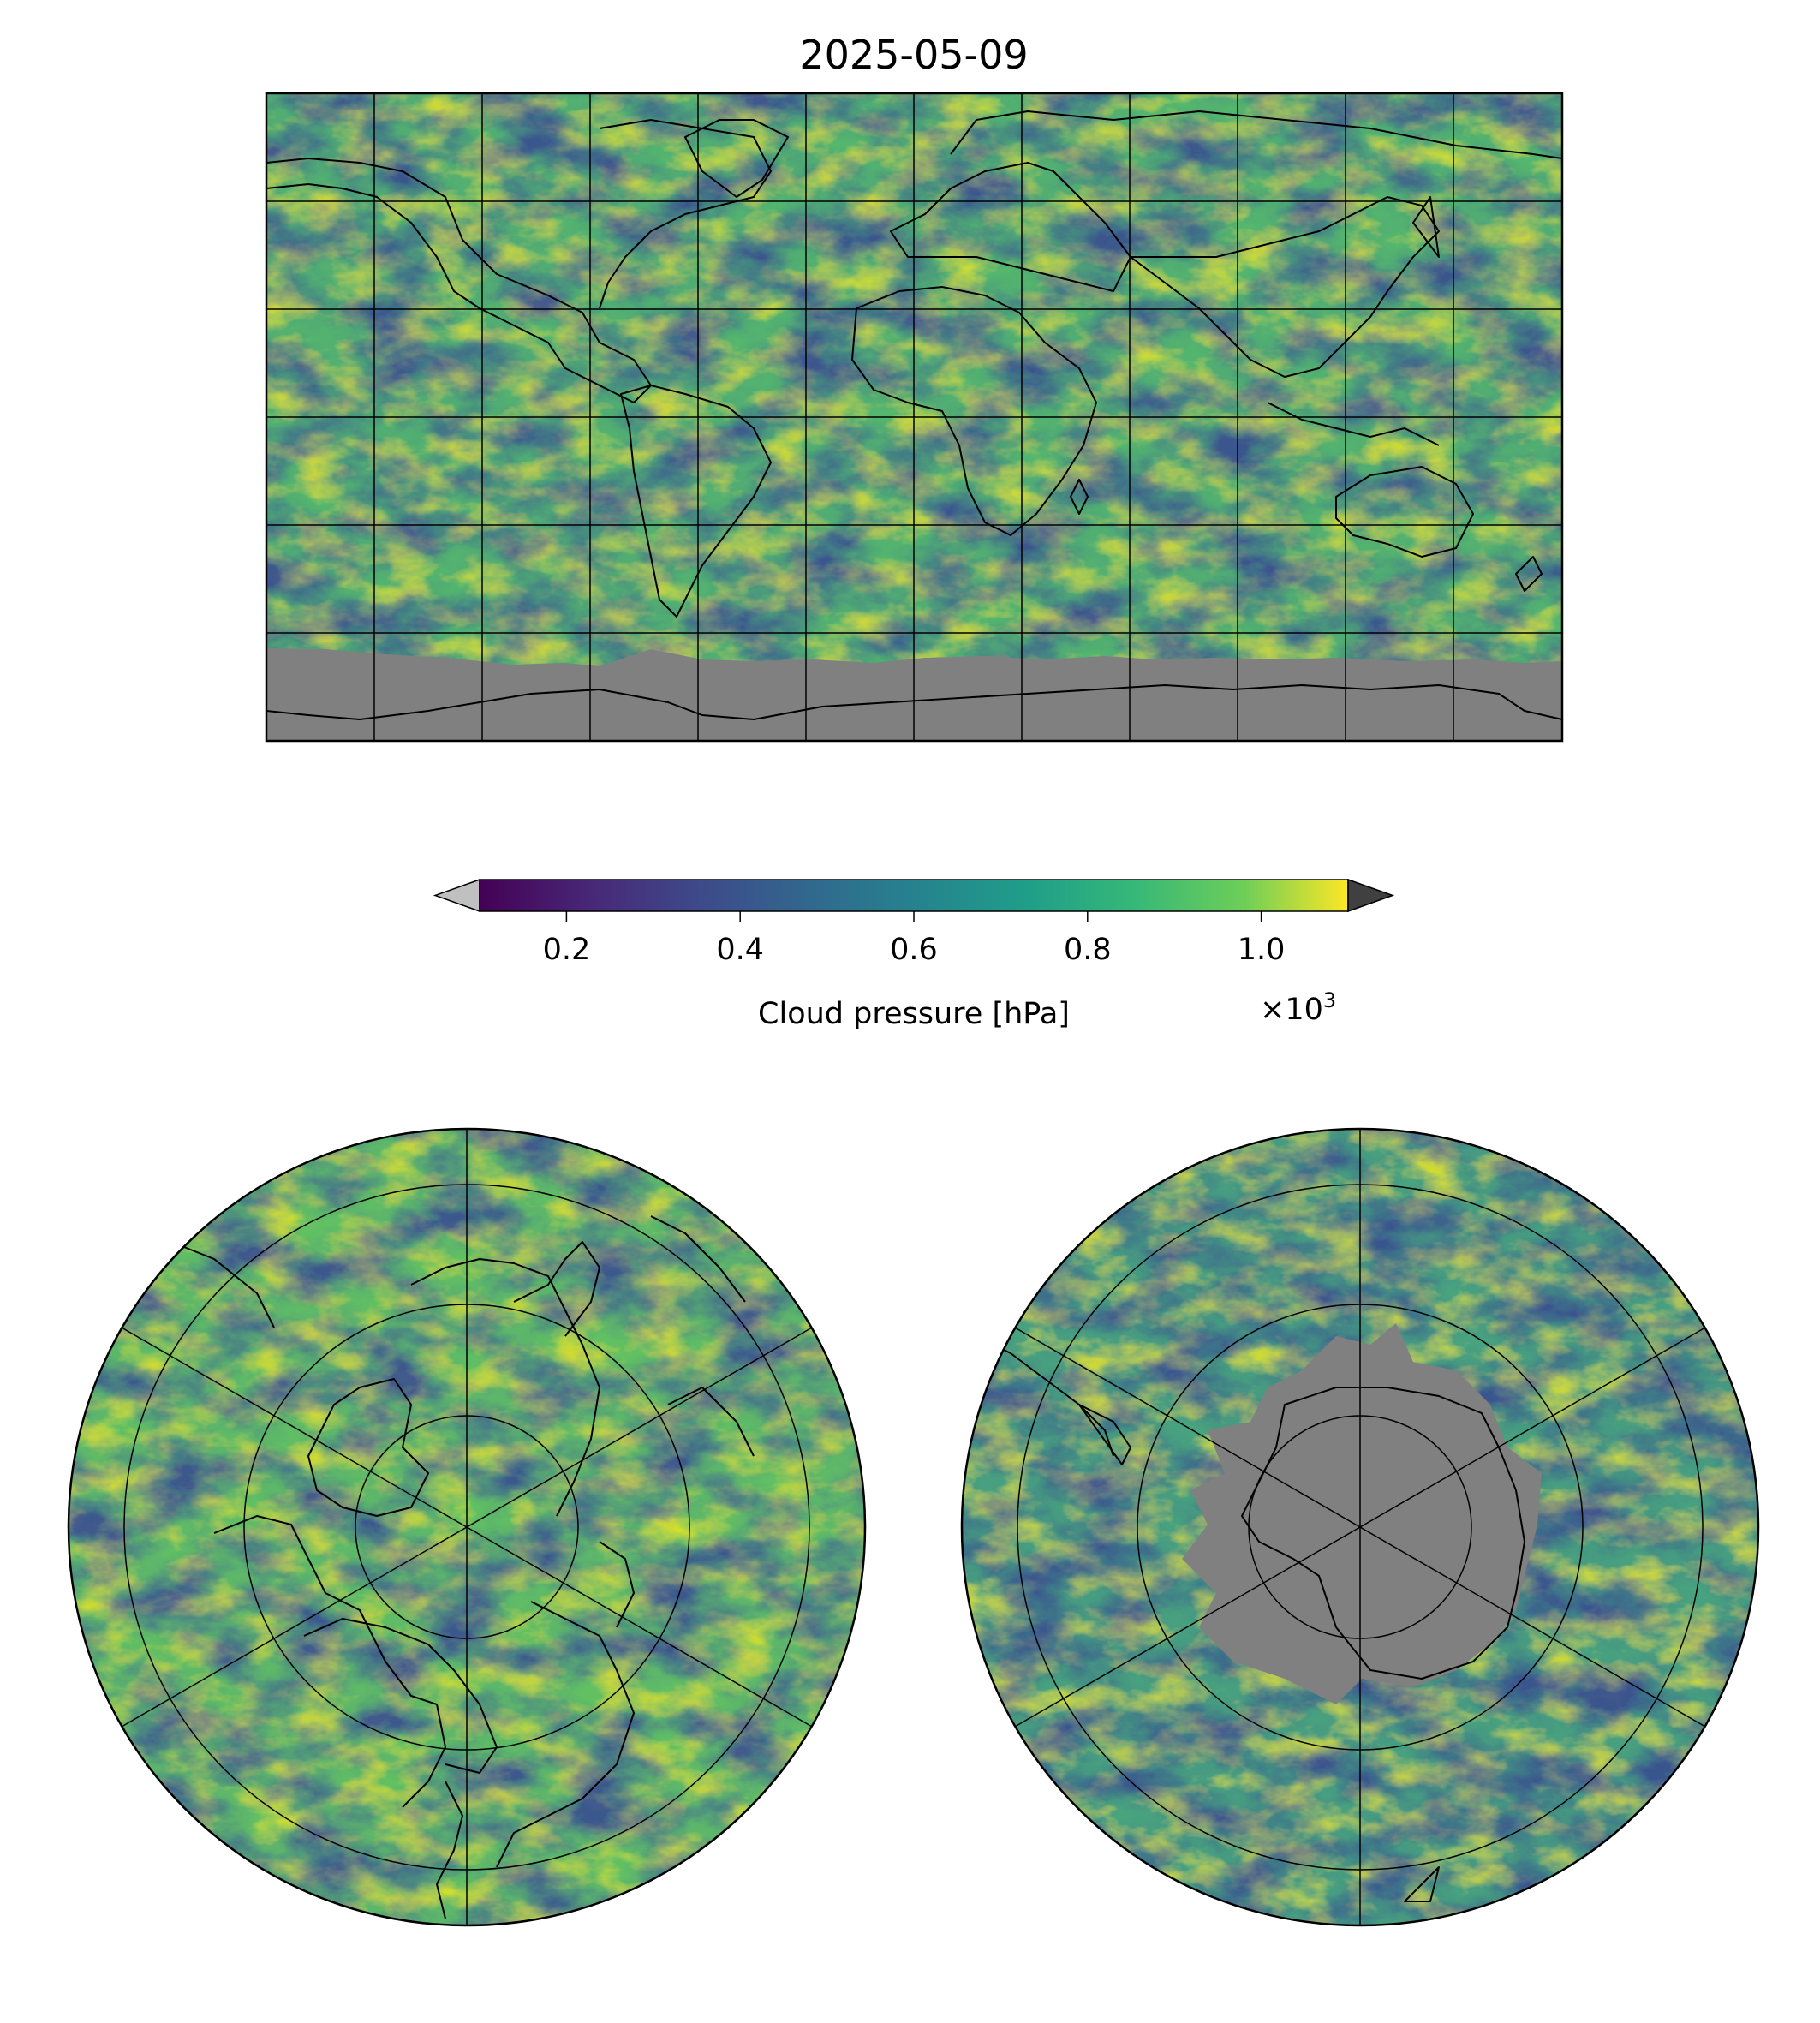  Describe the element at coordinates (1362, 1513) in the screenshot. I see `south-missing-data` at that location.